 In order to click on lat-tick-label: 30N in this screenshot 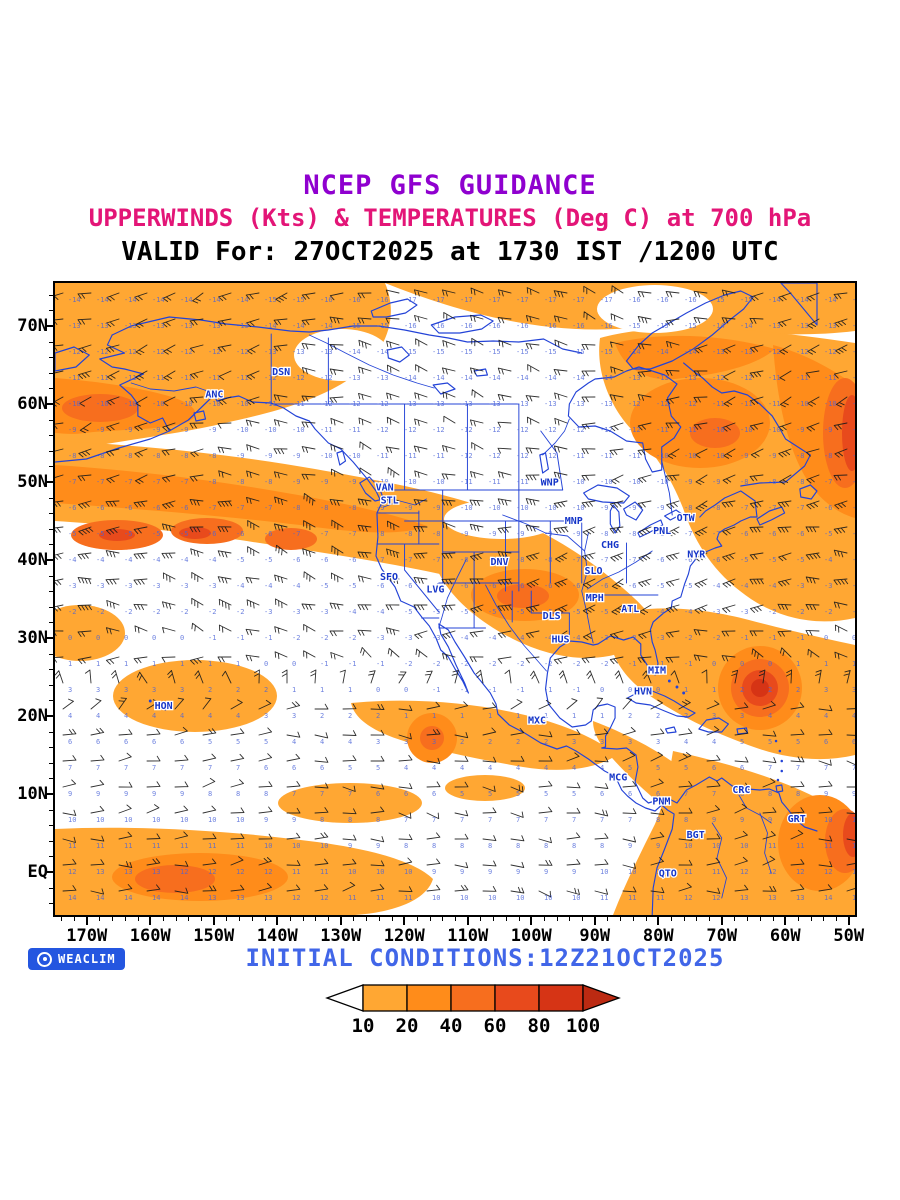, I will do `click(32, 637)`.